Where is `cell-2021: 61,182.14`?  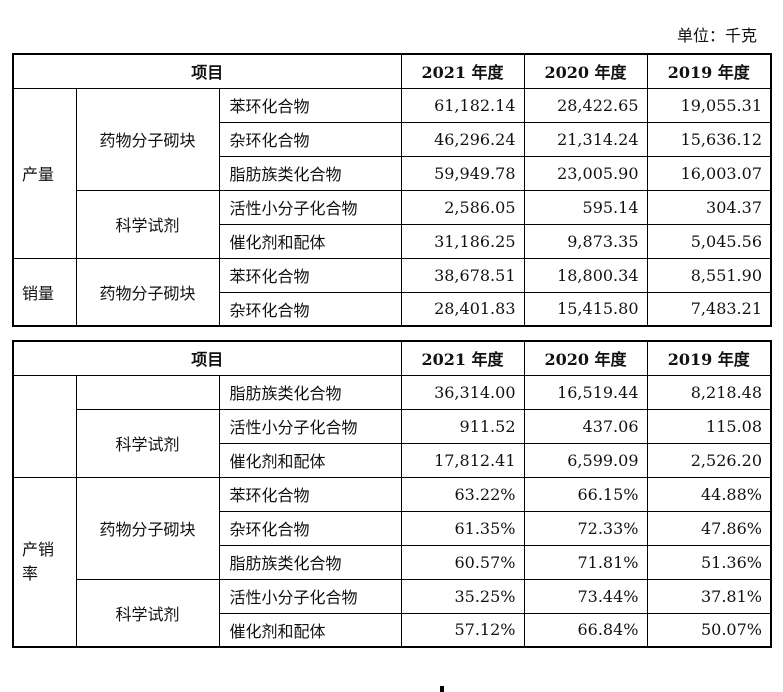 cell-2021: 61,182.14 is located at coordinates (462, 105).